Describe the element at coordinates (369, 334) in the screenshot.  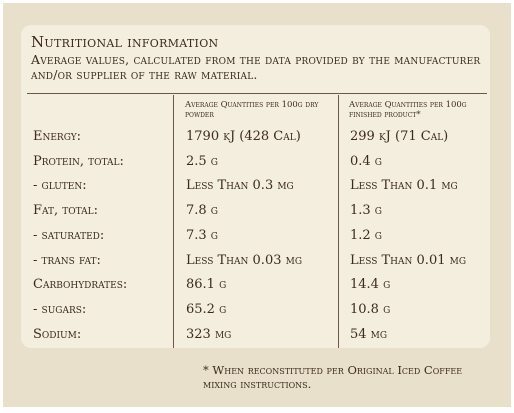
I see `finished-value: 54 mg` at that location.